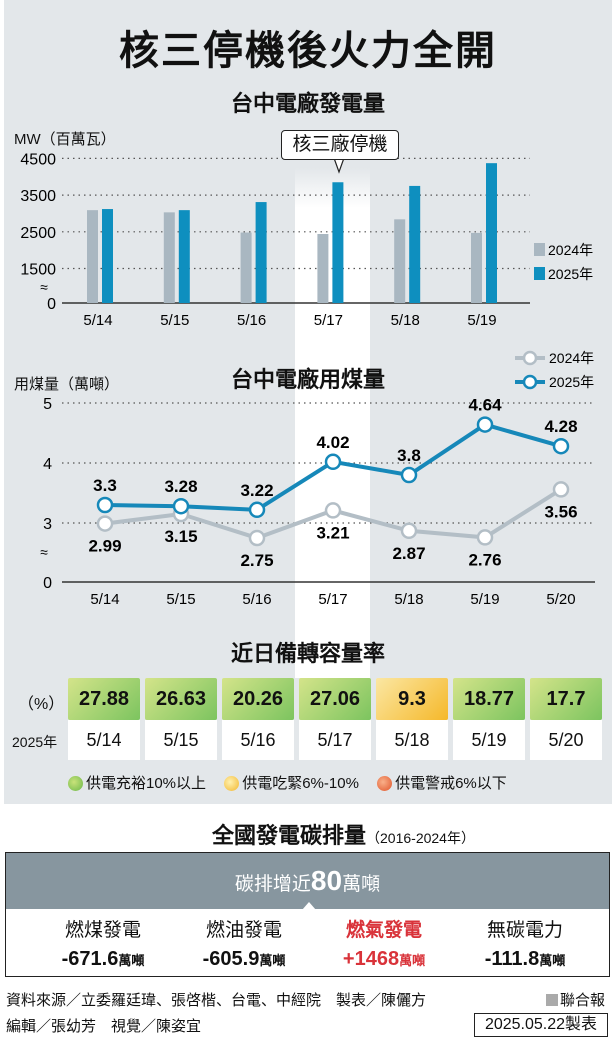 The width and height of the screenshot is (616, 1040). I want to click on carbon-item-coal: 燃煤發電 -671.6萬噸, so click(103, 943).